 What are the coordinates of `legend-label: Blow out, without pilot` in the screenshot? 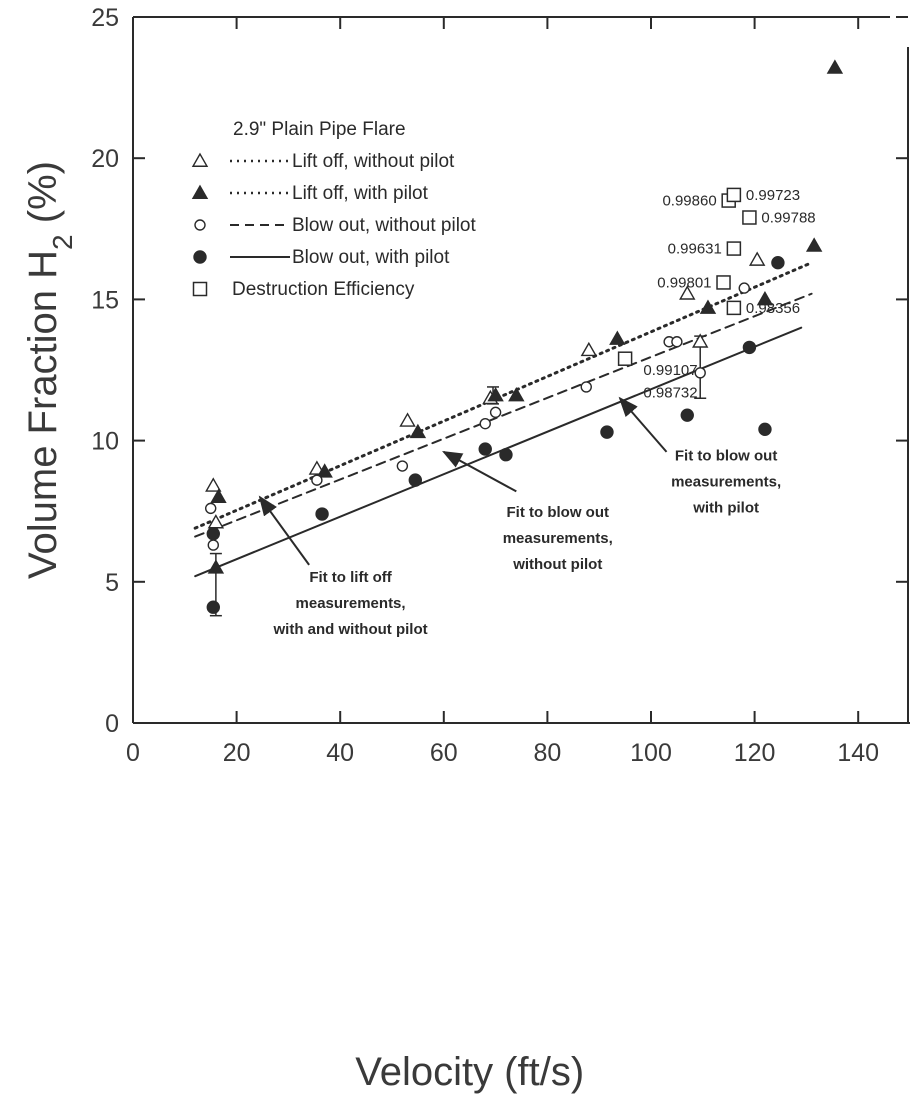 It's located at (384, 225).